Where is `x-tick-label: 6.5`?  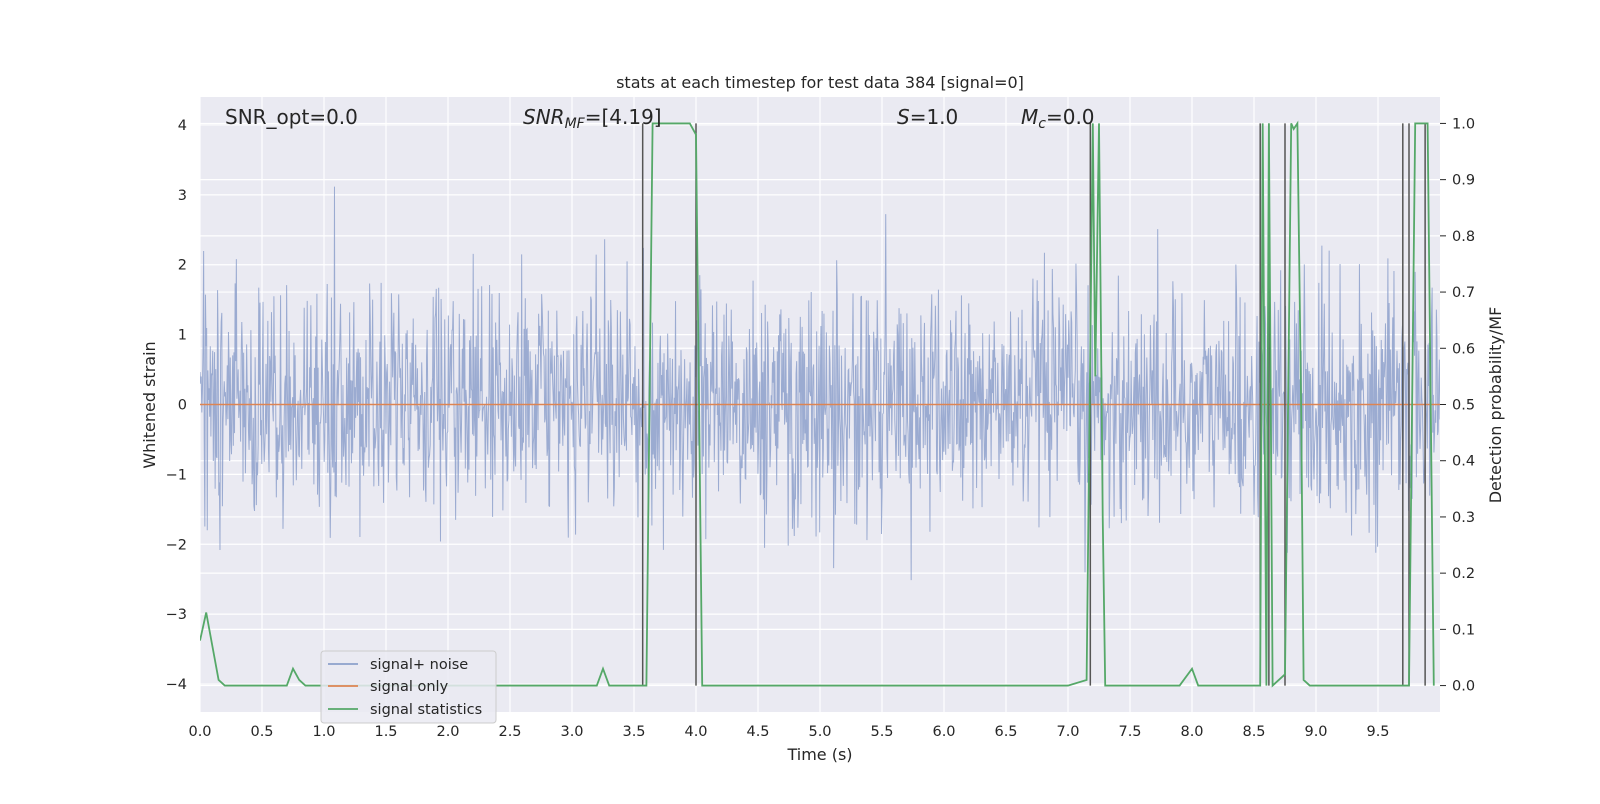
x-tick-label: 6.5 is located at coordinates (1005, 732).